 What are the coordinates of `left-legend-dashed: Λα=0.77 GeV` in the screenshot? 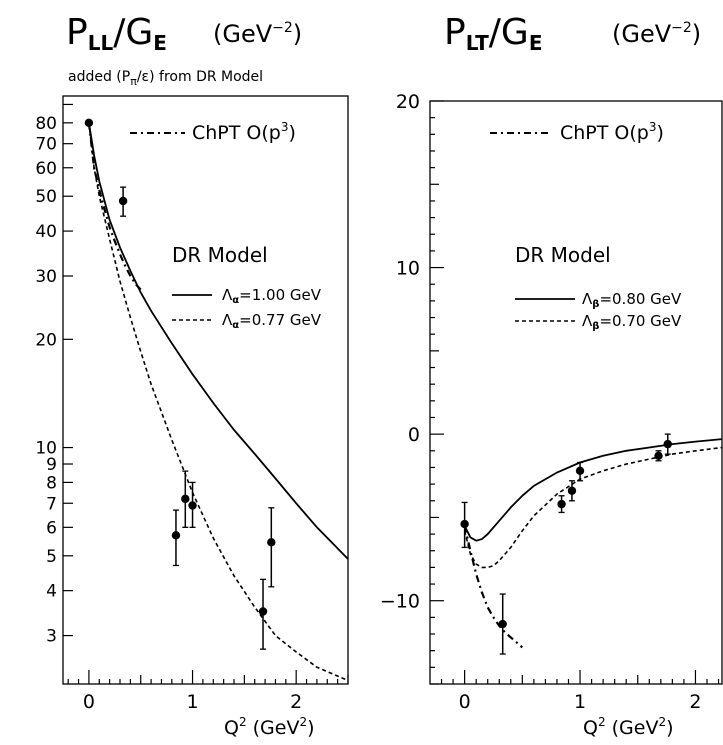 It's located at (272, 321).